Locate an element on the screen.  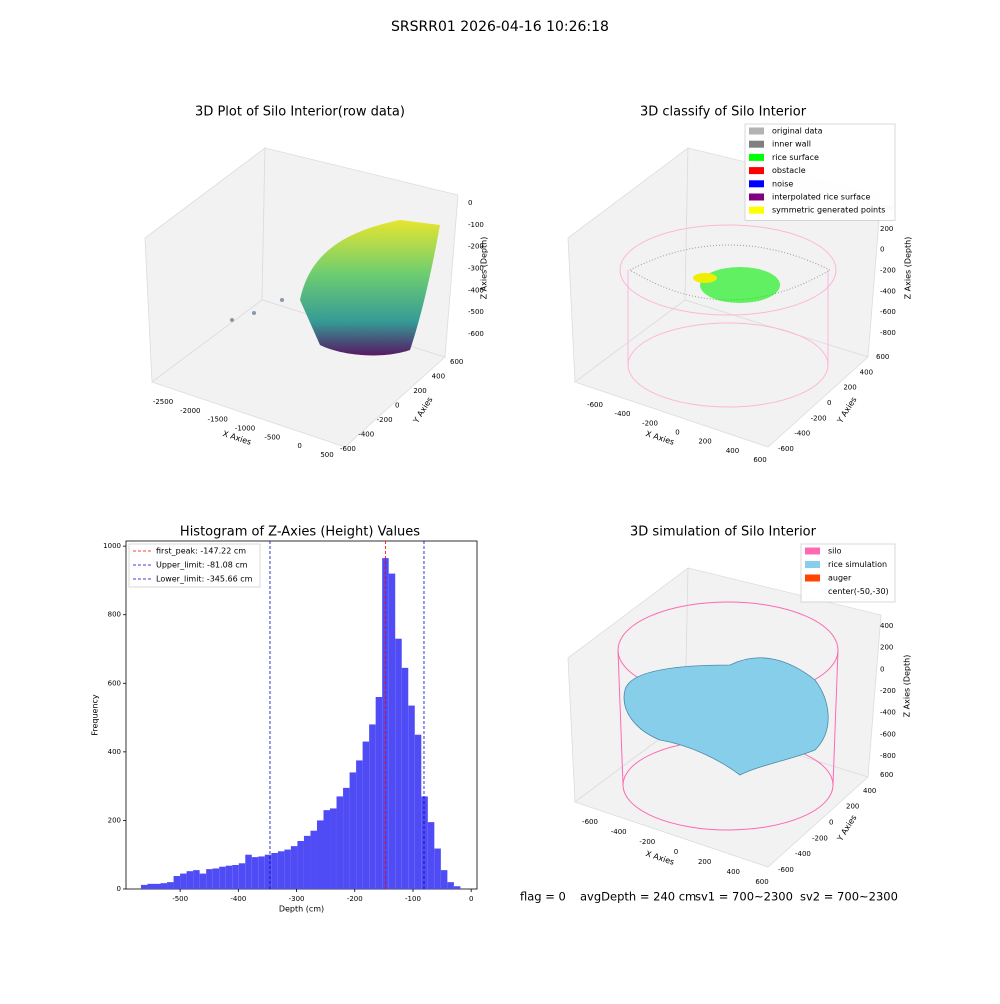
footer-text: avgDepth = 240 cm is located at coordinates (638, 897).